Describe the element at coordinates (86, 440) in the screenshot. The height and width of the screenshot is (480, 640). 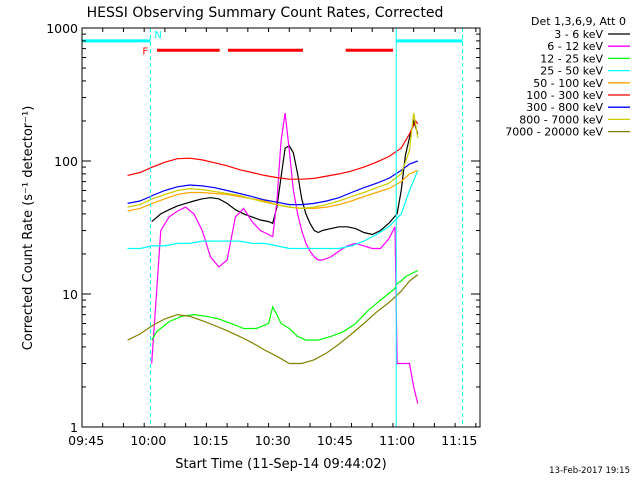
I see `x-tick-label-1: 09:45` at that location.